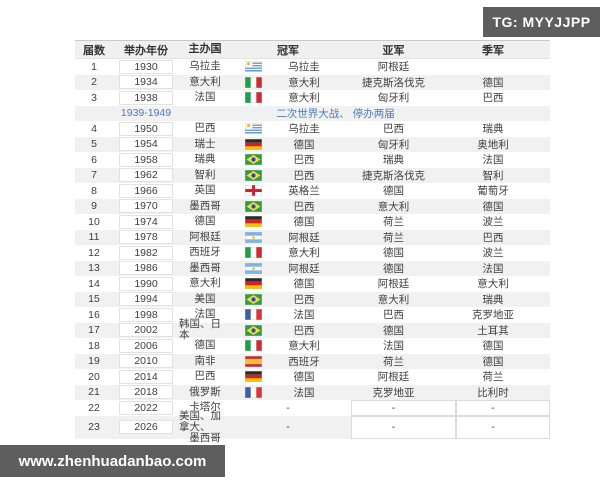  What do you see at coordinates (94, 252) in the screenshot?
I see `edition-cell: 12` at bounding box center [94, 252].